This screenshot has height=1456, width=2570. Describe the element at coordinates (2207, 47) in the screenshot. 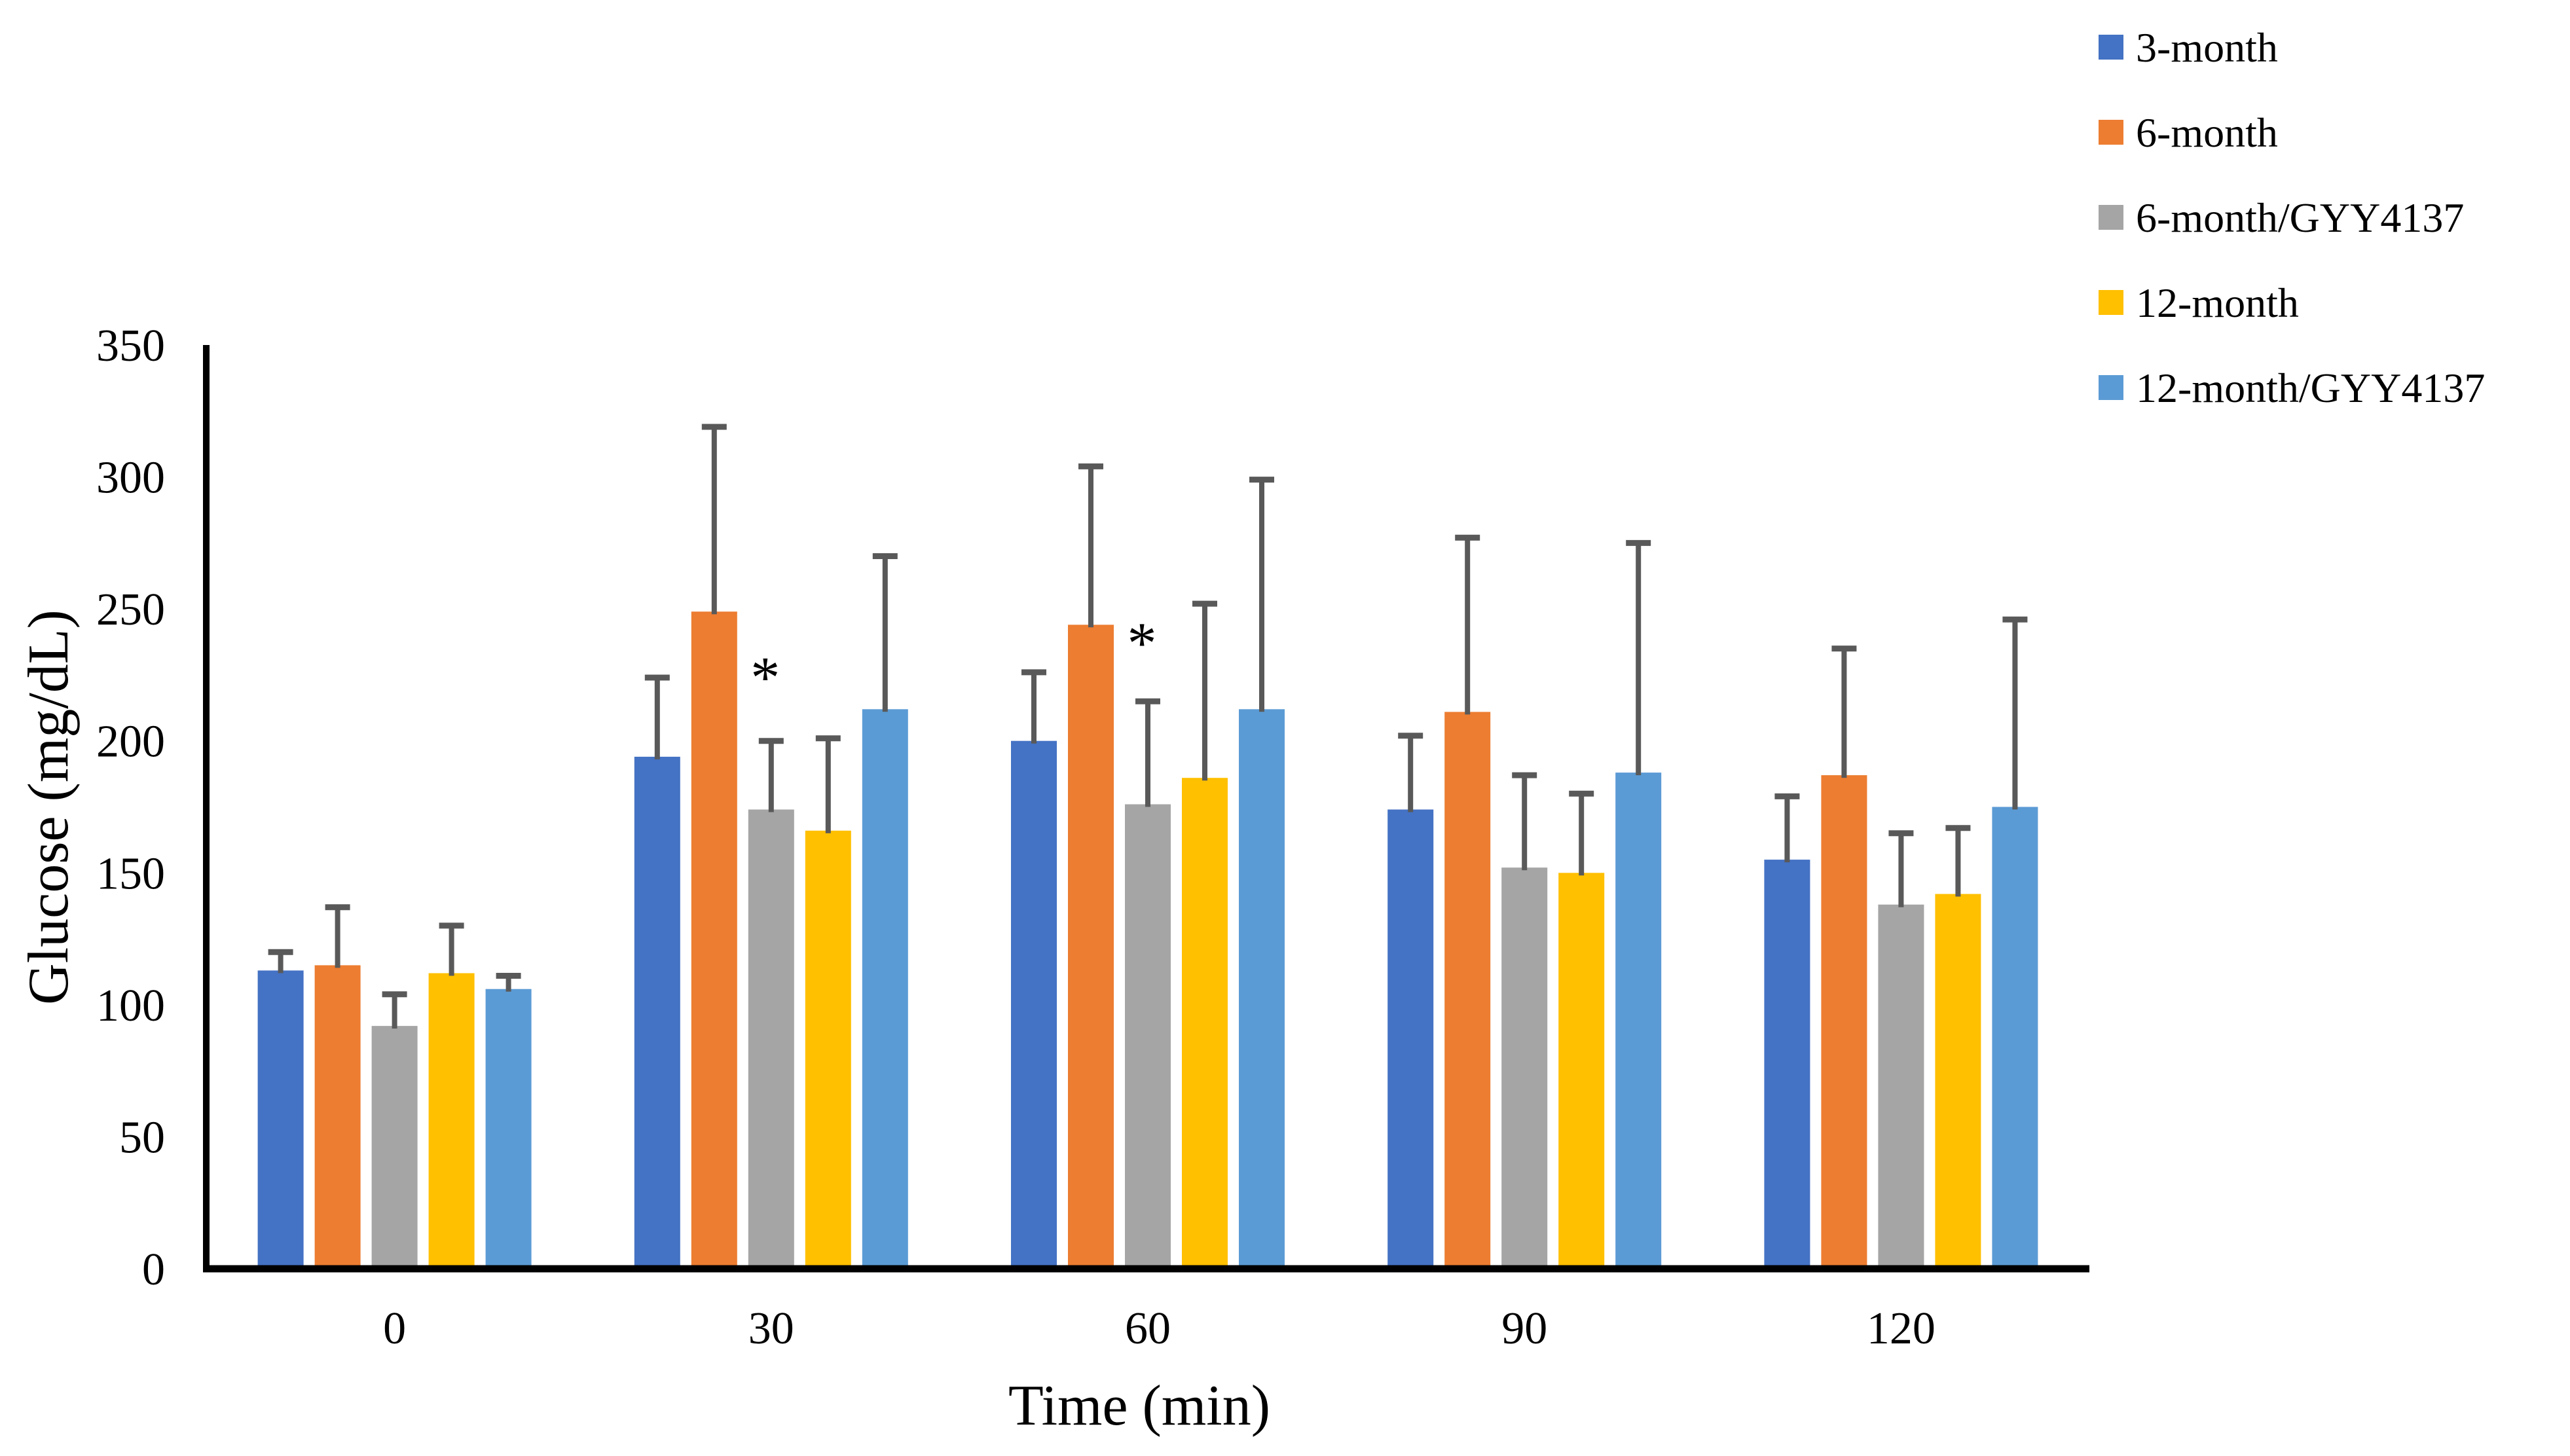

I see `legend-label-3-month: 3-month` at that location.